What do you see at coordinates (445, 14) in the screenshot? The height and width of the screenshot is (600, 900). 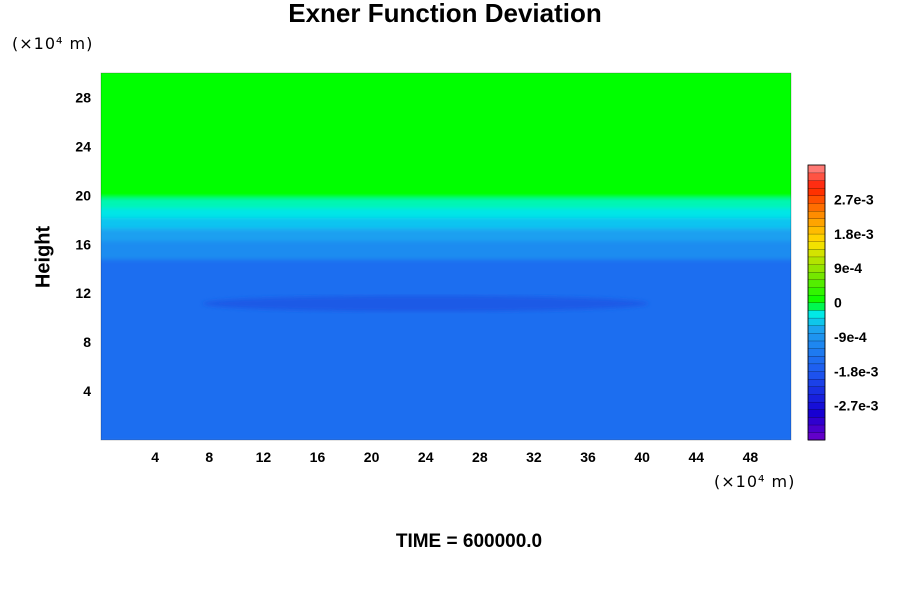 I see `chart-title: Exner Function Deviation` at bounding box center [445, 14].